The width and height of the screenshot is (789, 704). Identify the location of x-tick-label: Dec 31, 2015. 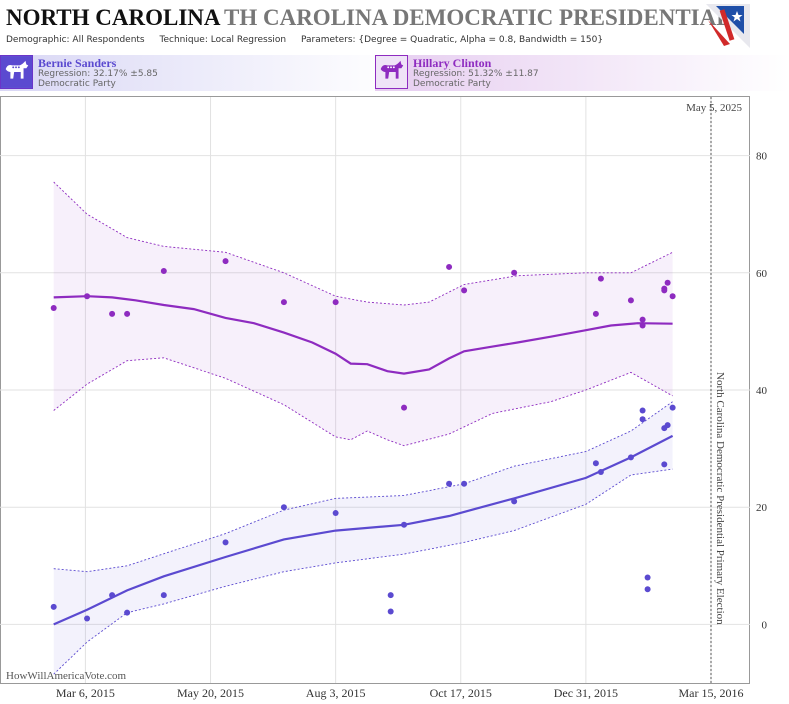
(586, 693).